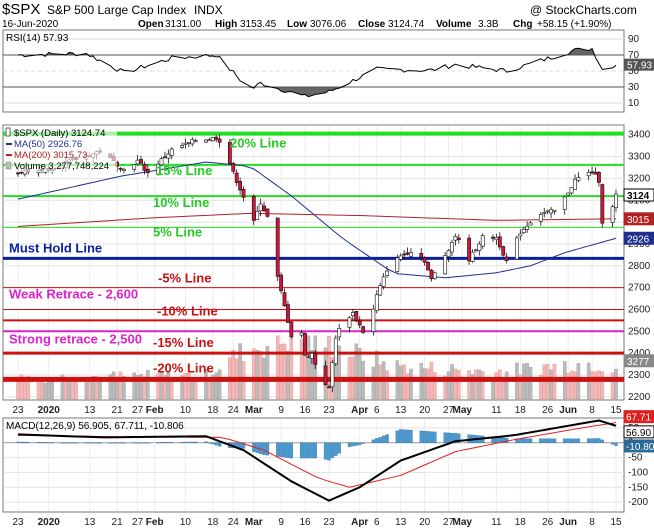 The height and width of the screenshot is (529, 654). I want to click on volume-label: Volume, so click(454, 24).